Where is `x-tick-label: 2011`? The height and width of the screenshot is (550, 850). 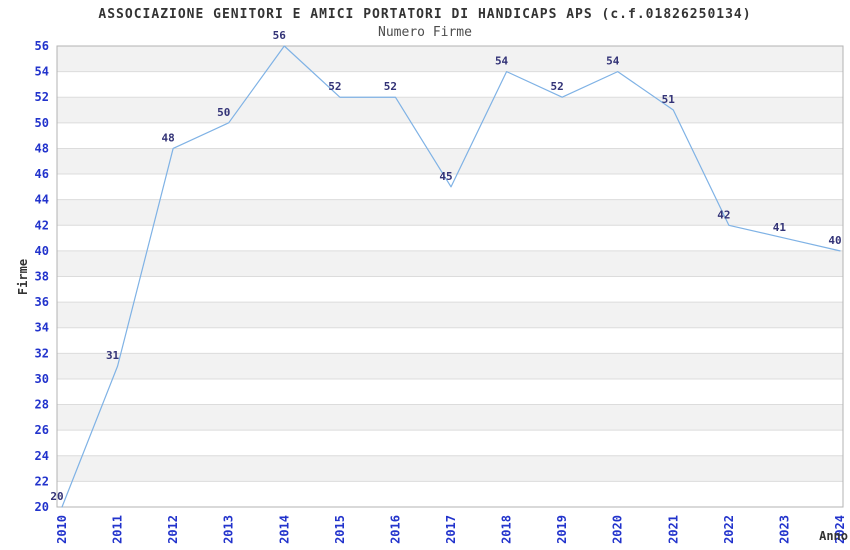
x-tick-label: 2011 is located at coordinates (118, 529).